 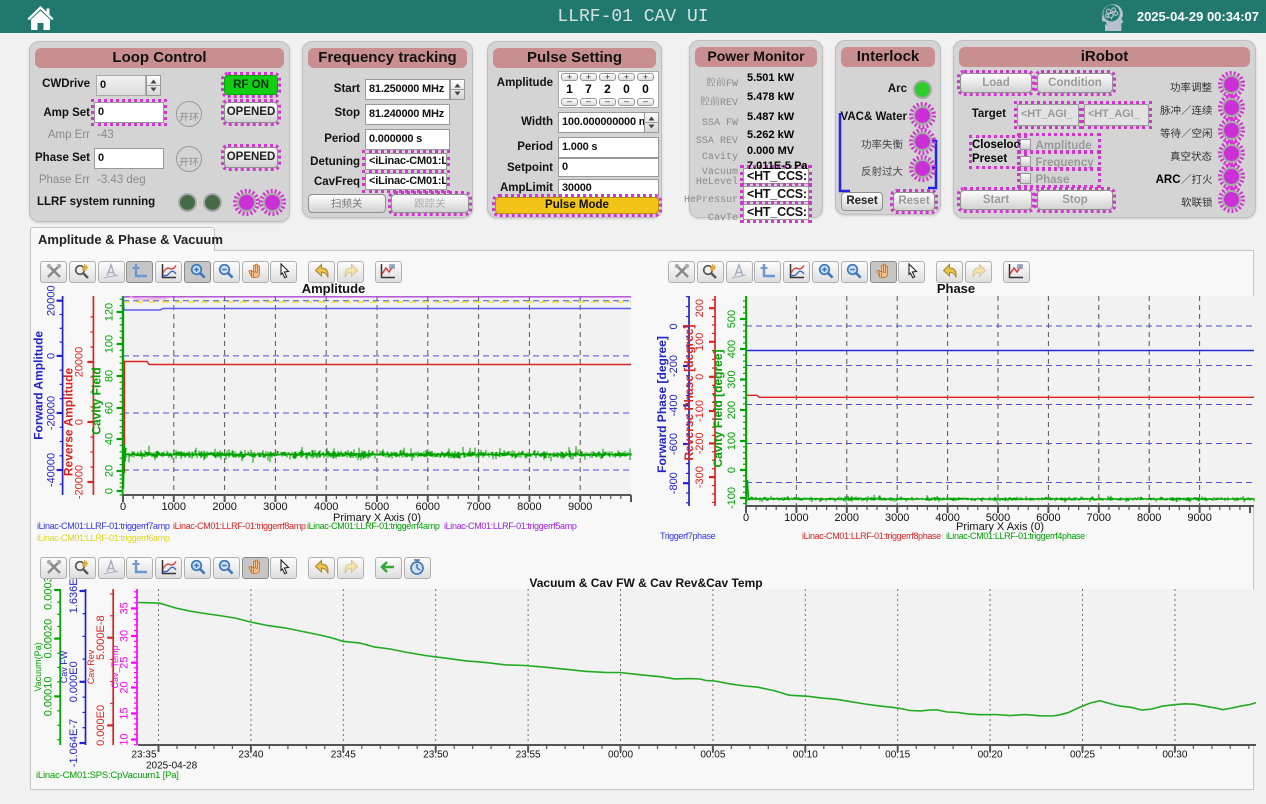 What do you see at coordinates (620, 755) in the screenshot?
I see `svg-text: 00:00` at bounding box center [620, 755].